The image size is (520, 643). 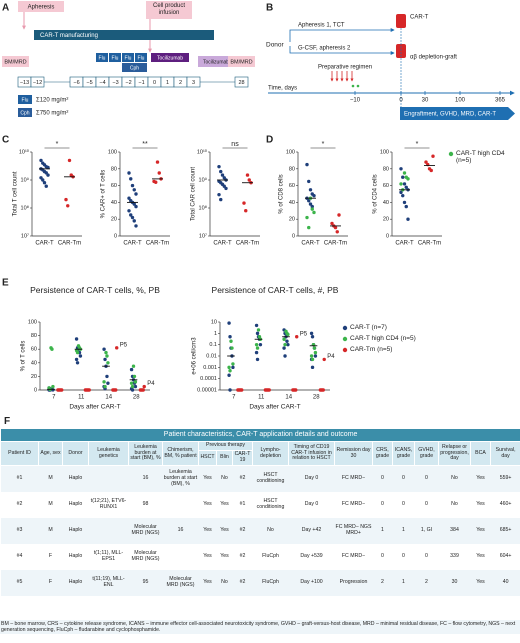 What do you see at coordinates (41, 8) in the screenshot?
I see `apheresis: Apheresis` at bounding box center [41, 8].